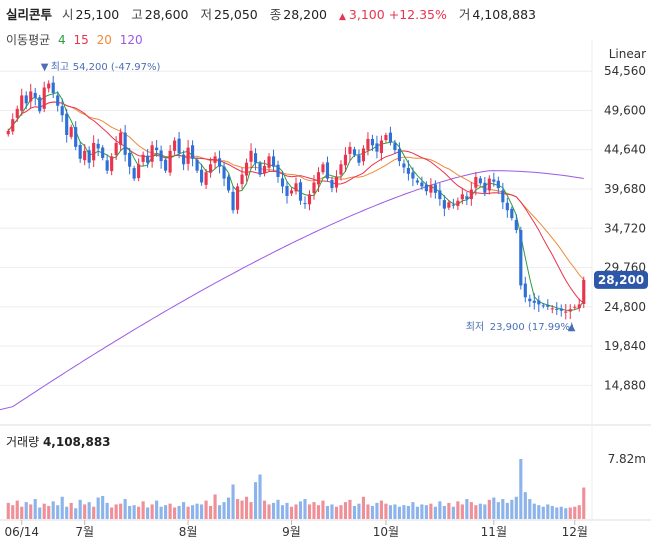 This screenshot has height=554, width=651. Describe the element at coordinates (464, 14) in the screenshot. I see `volume-label: 거` at that location.